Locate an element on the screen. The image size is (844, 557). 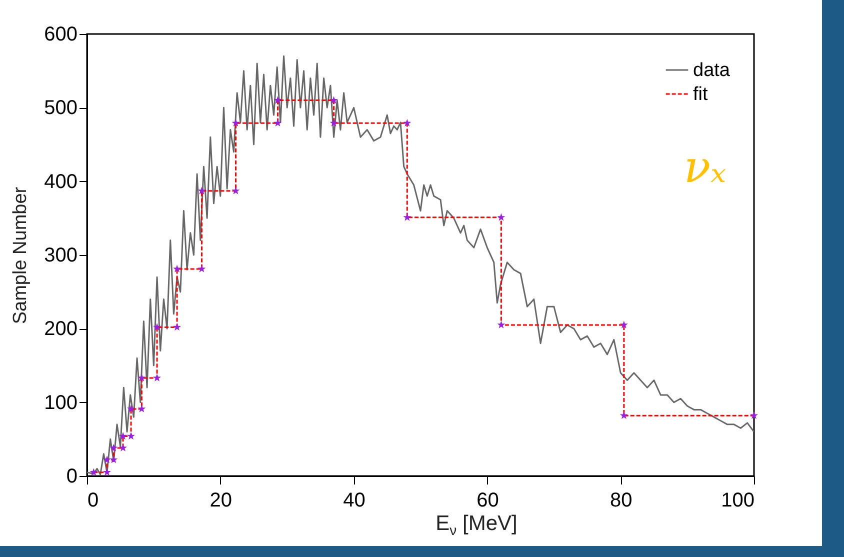
y-axis-title: Sample Number is located at coordinates (21, 255).